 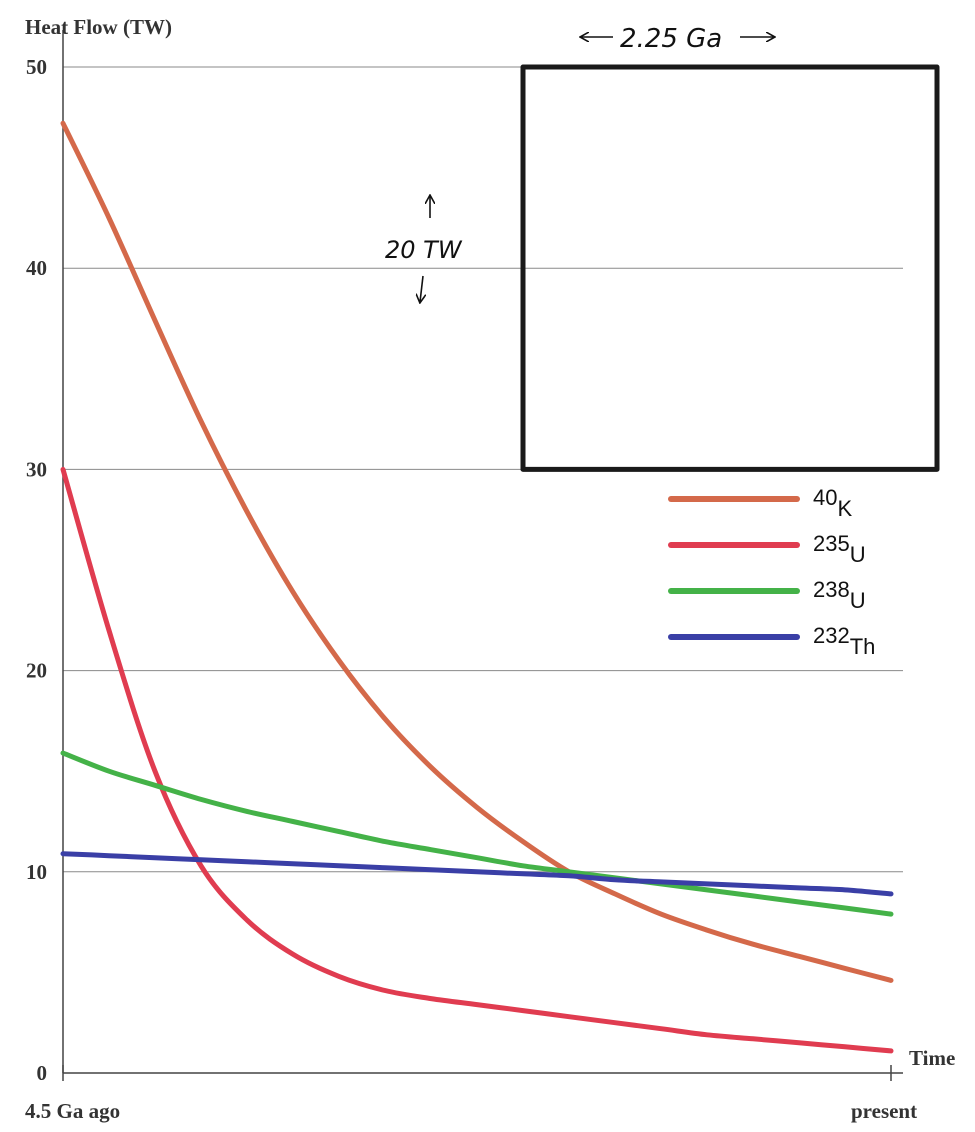 I want to click on box-height-annotation: 20 TW, so click(x=424, y=250).